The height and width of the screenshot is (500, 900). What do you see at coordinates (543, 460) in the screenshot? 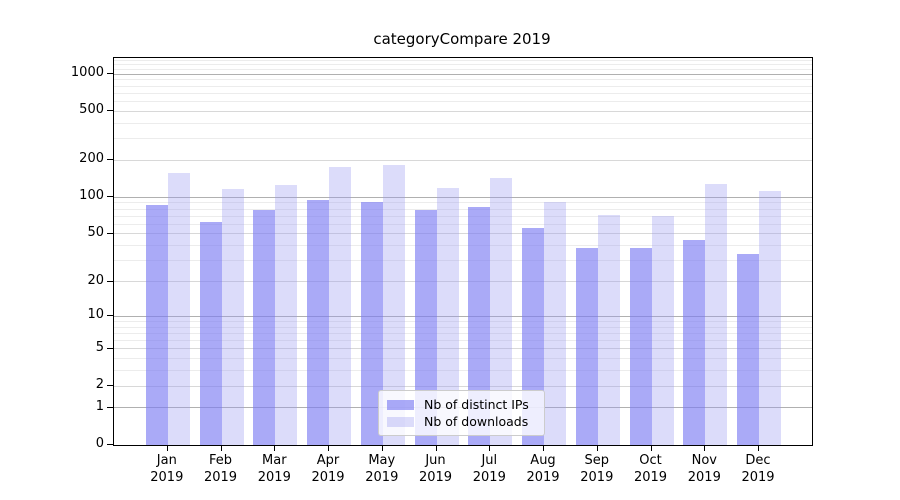
I see `x-tick-month: Aug` at bounding box center [543, 460].